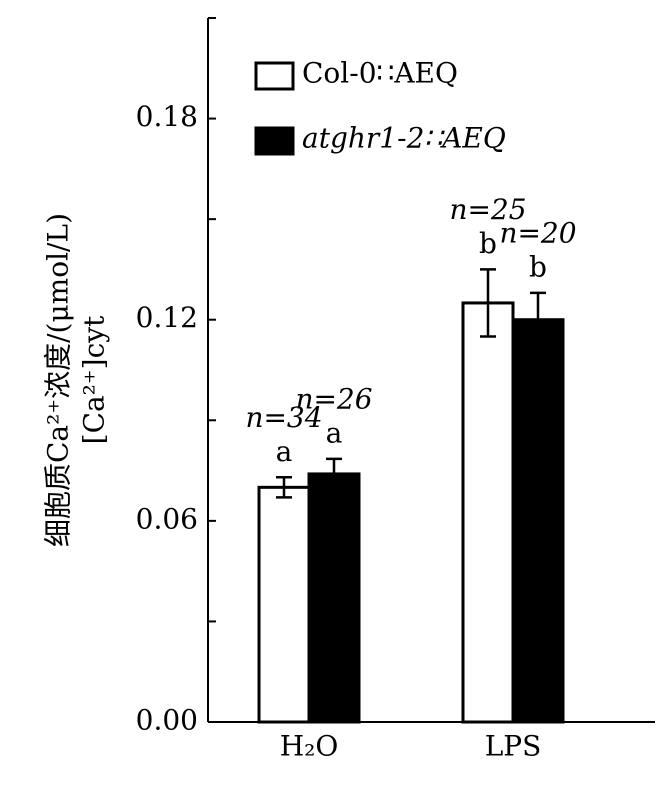  What do you see at coordinates (537, 232) in the screenshot?
I see `n-label: n=20` at bounding box center [537, 232].